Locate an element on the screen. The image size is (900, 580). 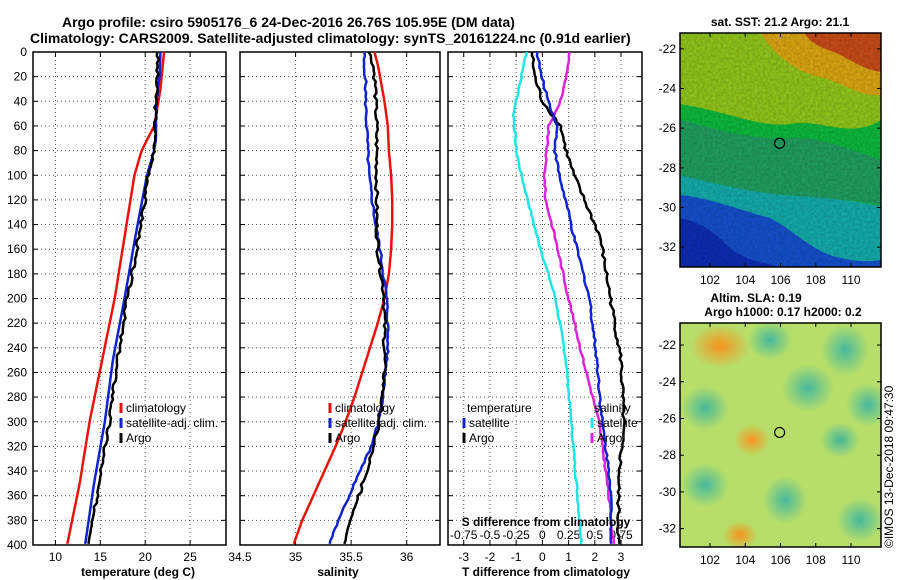
sst-map-title: sat. SST: 21.2 Argo: 21.1 is located at coordinates (780, 22).